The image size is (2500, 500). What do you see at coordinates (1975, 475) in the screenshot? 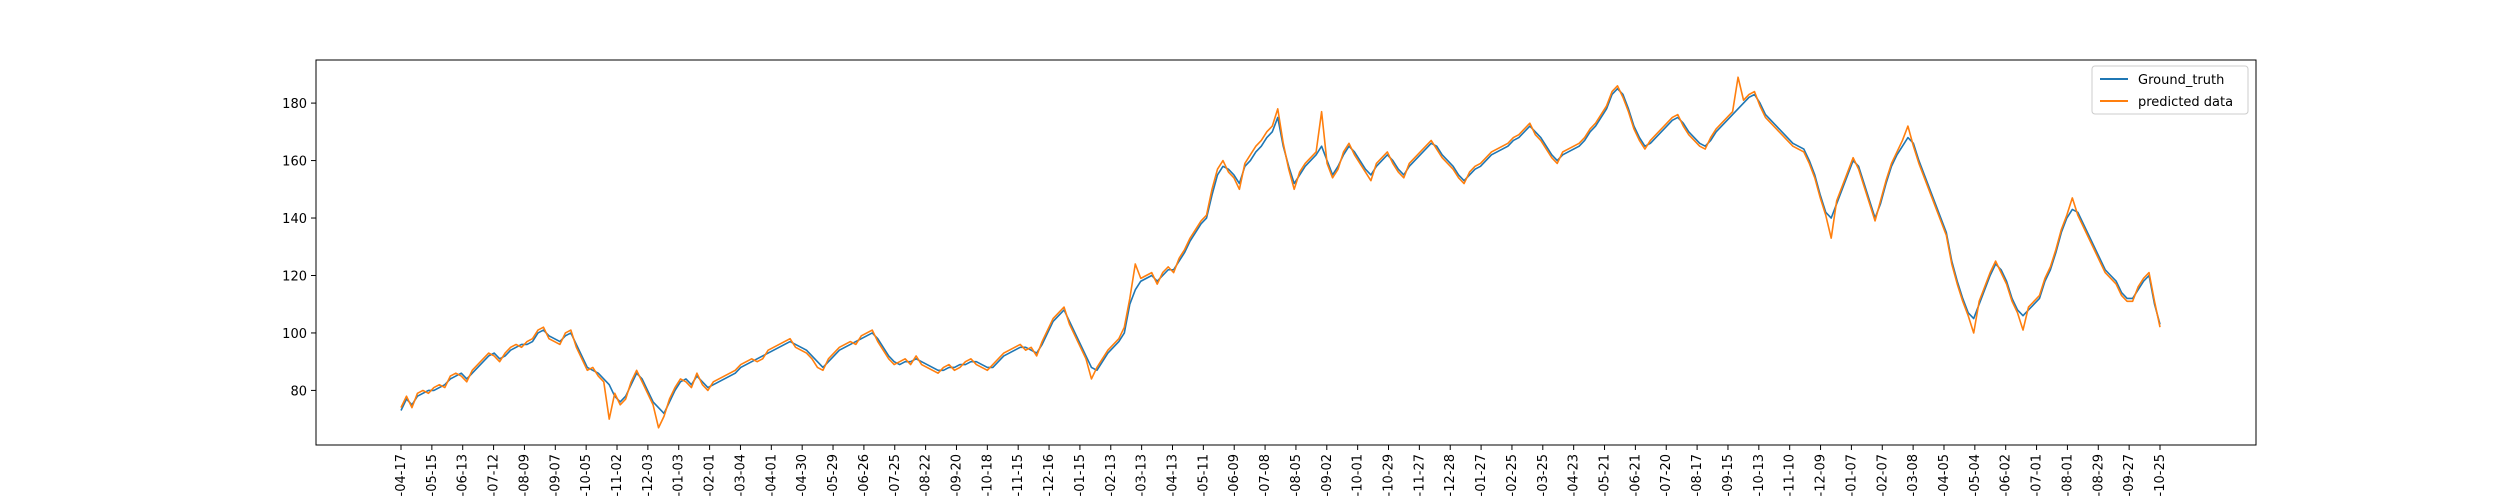
I see `x-tick-label: -05-04` at bounding box center [1975, 475].